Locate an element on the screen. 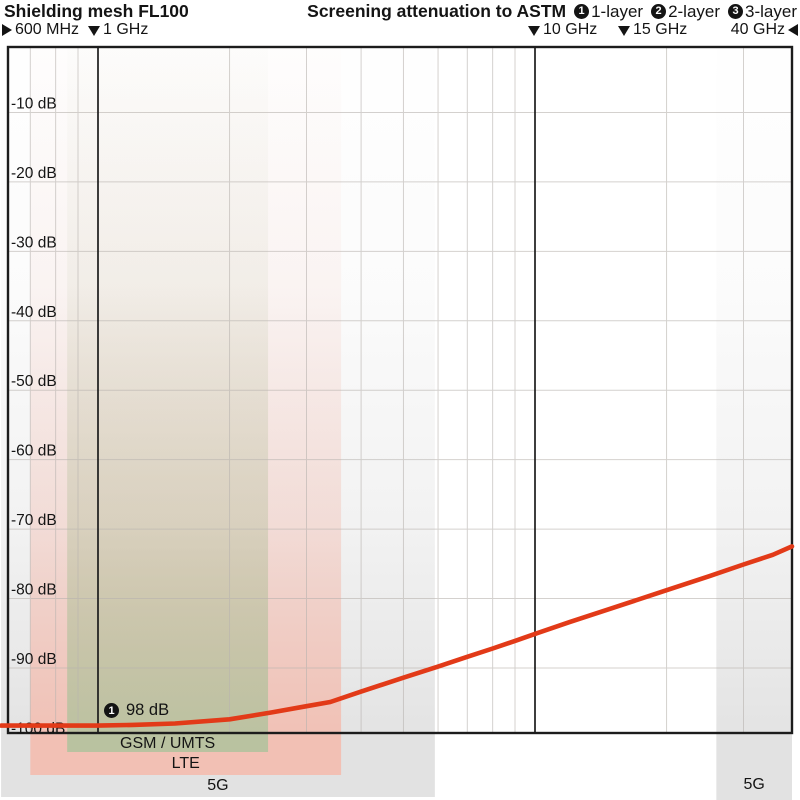  triangle-right-icon is located at coordinates (7, 30).